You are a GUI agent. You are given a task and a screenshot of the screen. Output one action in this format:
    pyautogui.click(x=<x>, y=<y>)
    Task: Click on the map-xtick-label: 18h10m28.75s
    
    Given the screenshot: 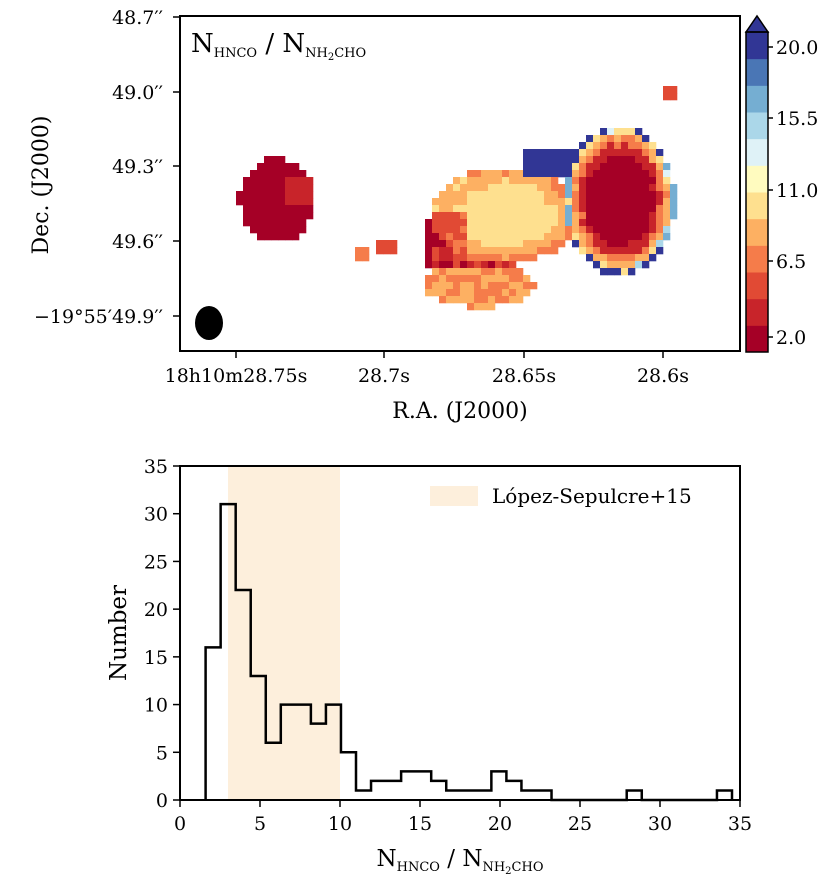 What is the action you would take?
    pyautogui.click(x=236, y=376)
    